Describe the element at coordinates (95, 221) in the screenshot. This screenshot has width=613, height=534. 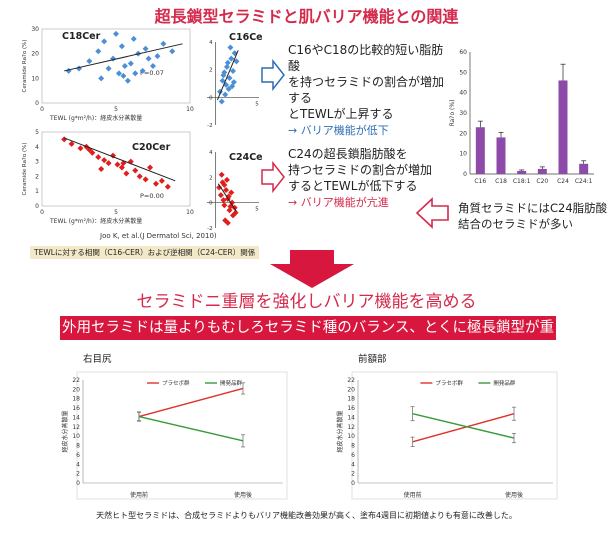
I see `x-axis-title: TEWL (g*m²/h)：経皮水分蒸散量` at that location.